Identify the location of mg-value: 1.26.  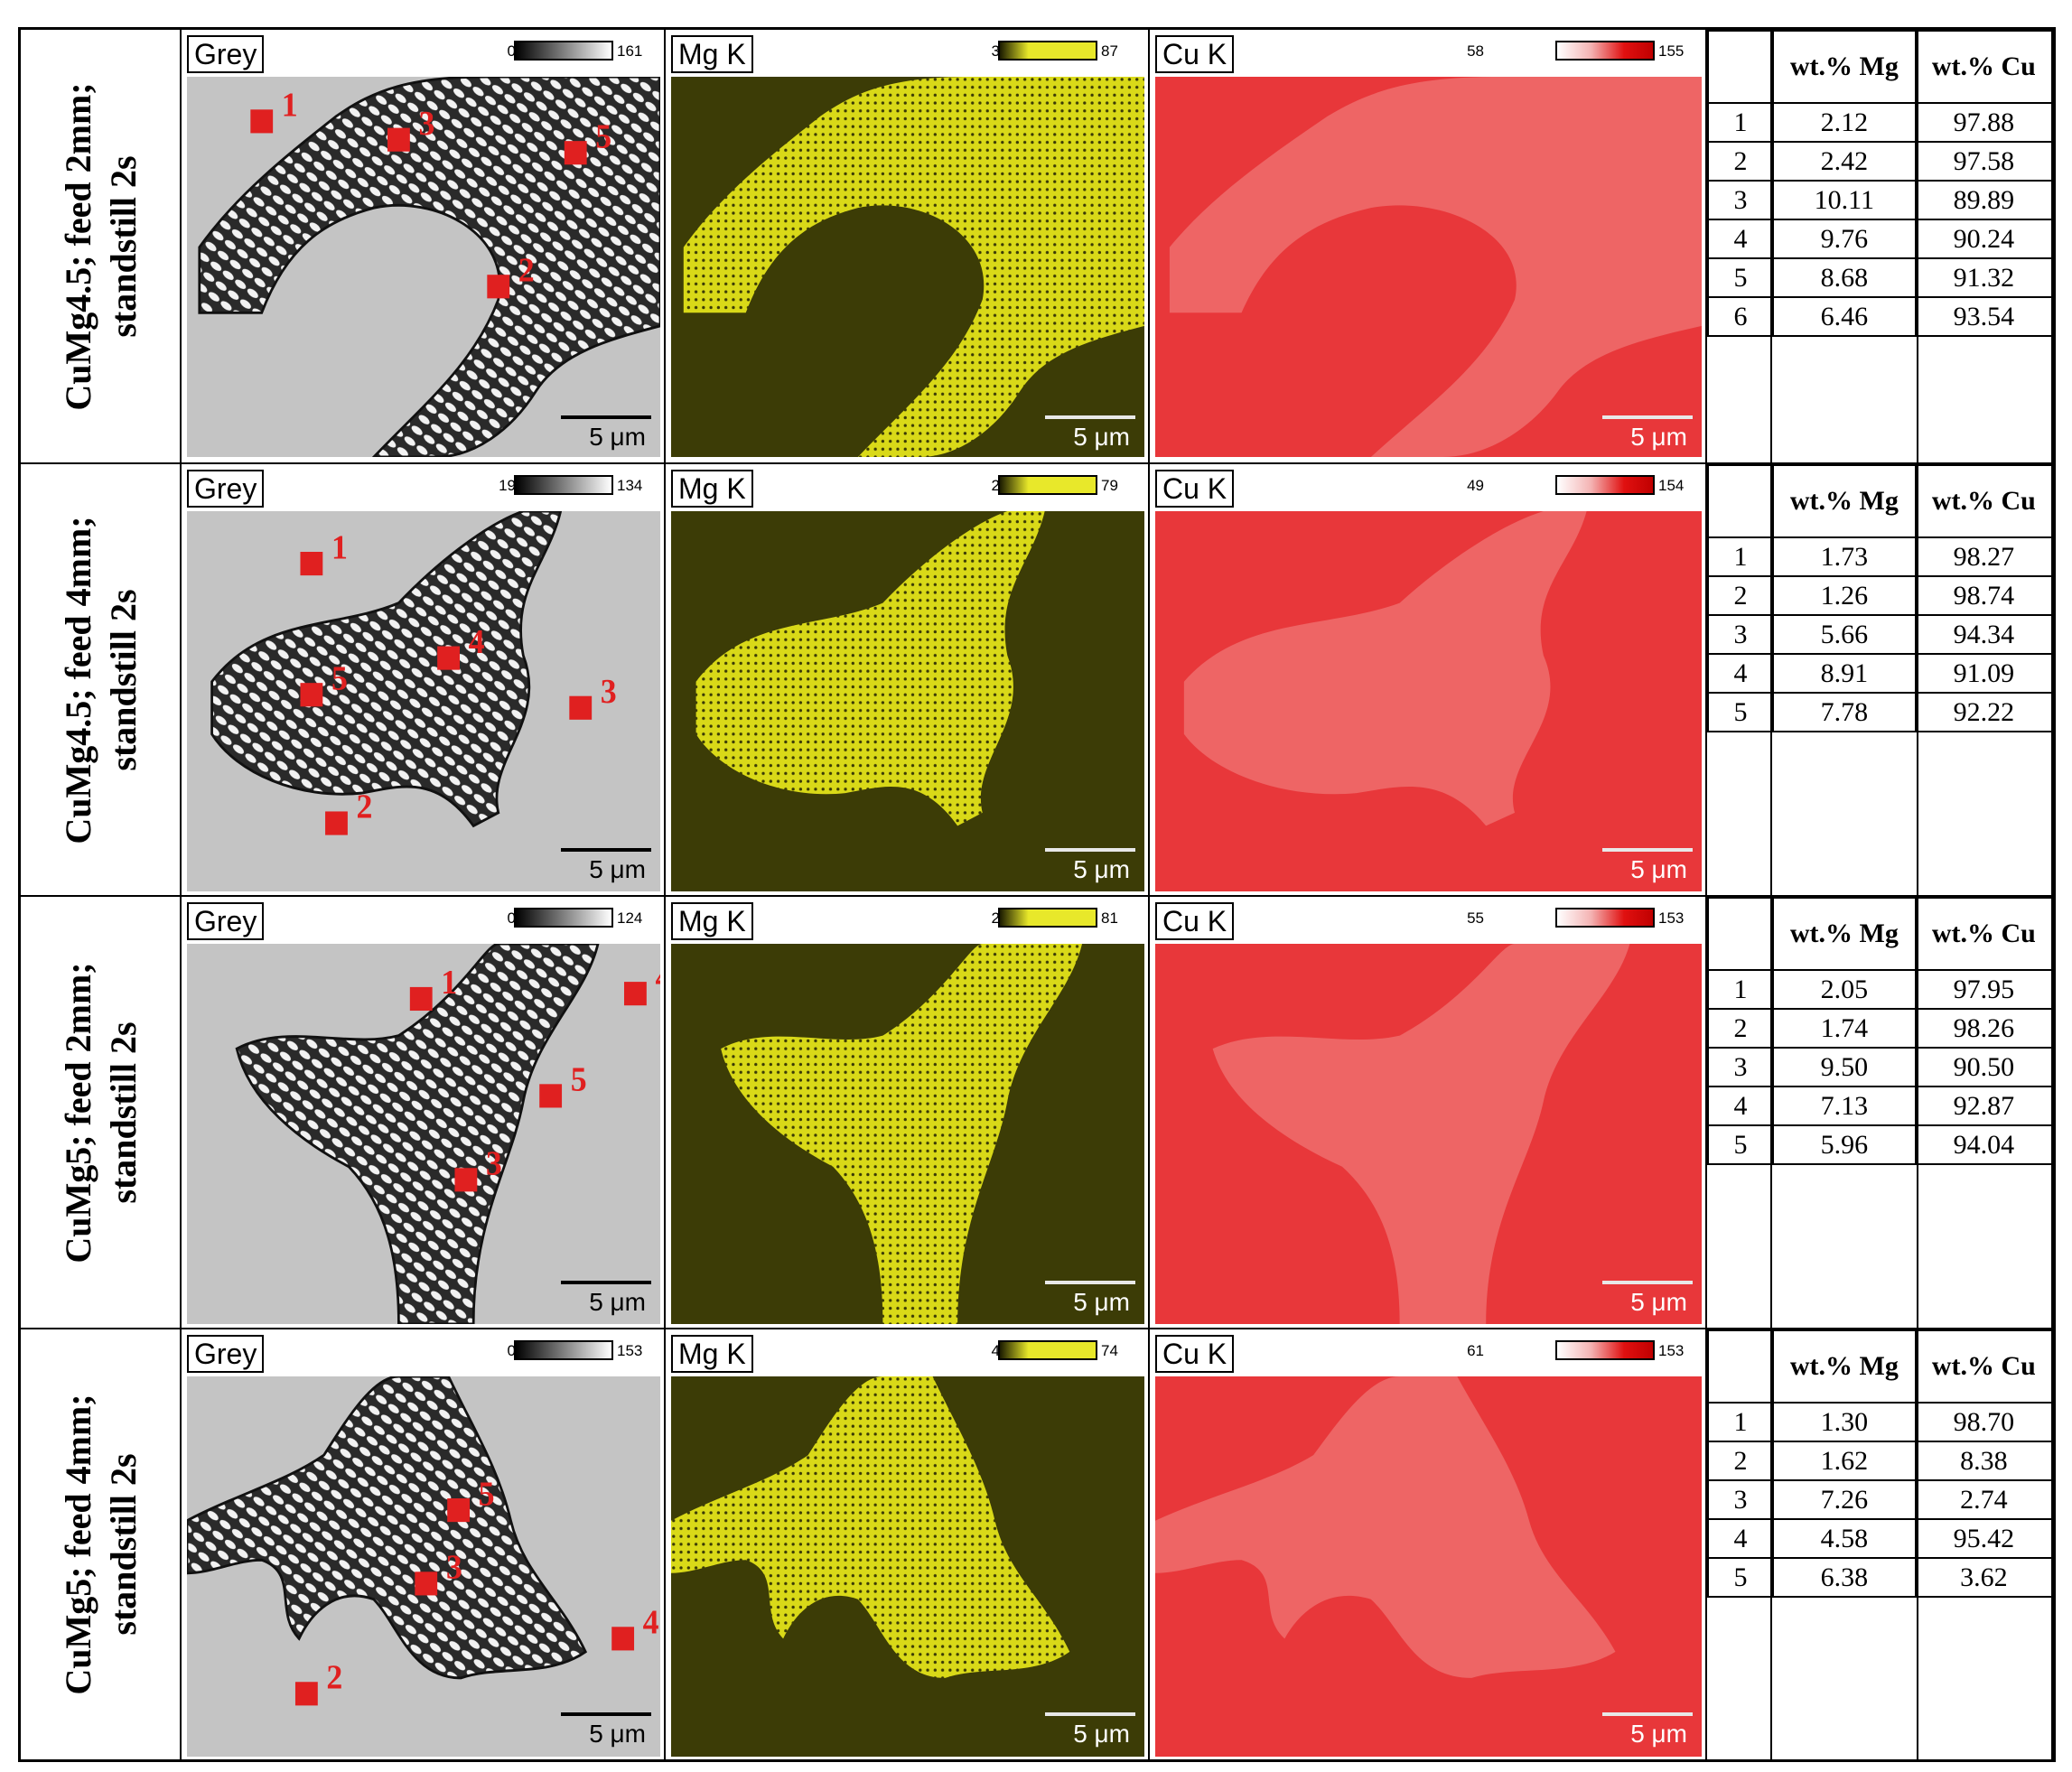
(1845, 596).